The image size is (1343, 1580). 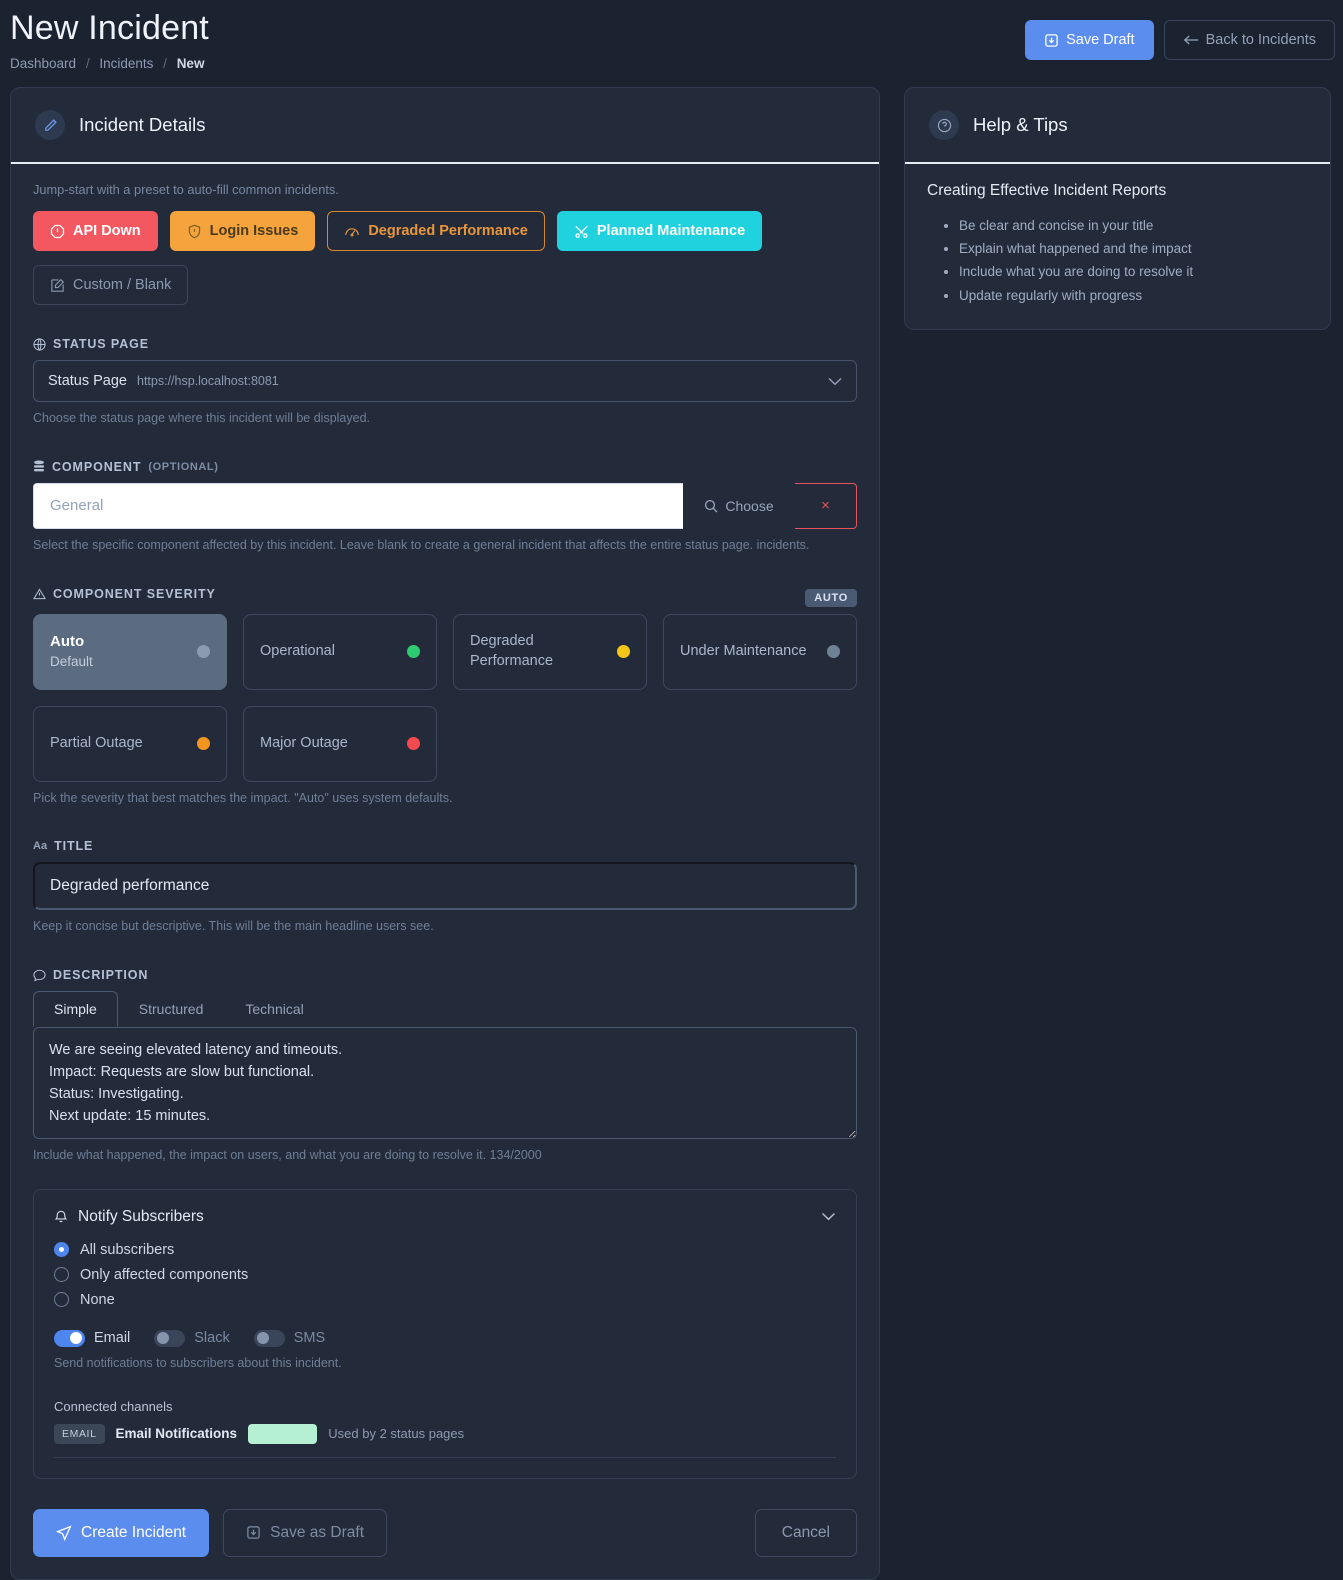 What do you see at coordinates (944, 125) in the screenshot?
I see `question-mark-icon` at bounding box center [944, 125].